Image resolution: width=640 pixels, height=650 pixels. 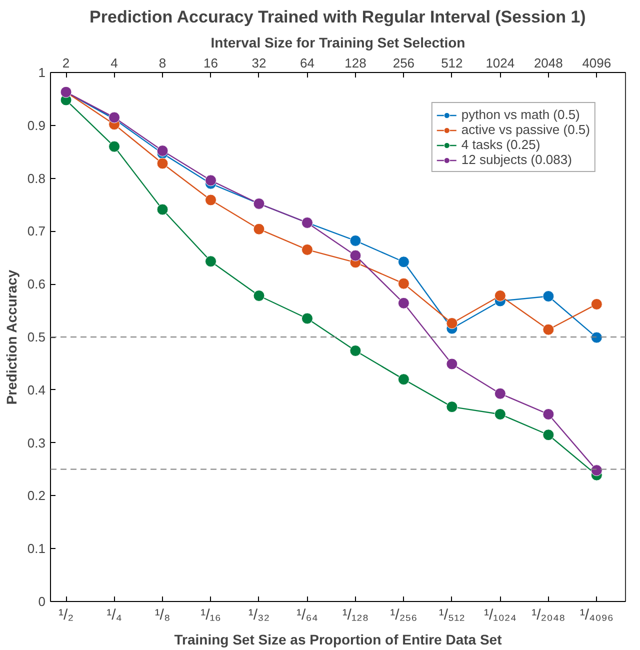 What do you see at coordinates (114, 615) in the screenshot?
I see `x-tick-label: ¹/₄` at bounding box center [114, 615].